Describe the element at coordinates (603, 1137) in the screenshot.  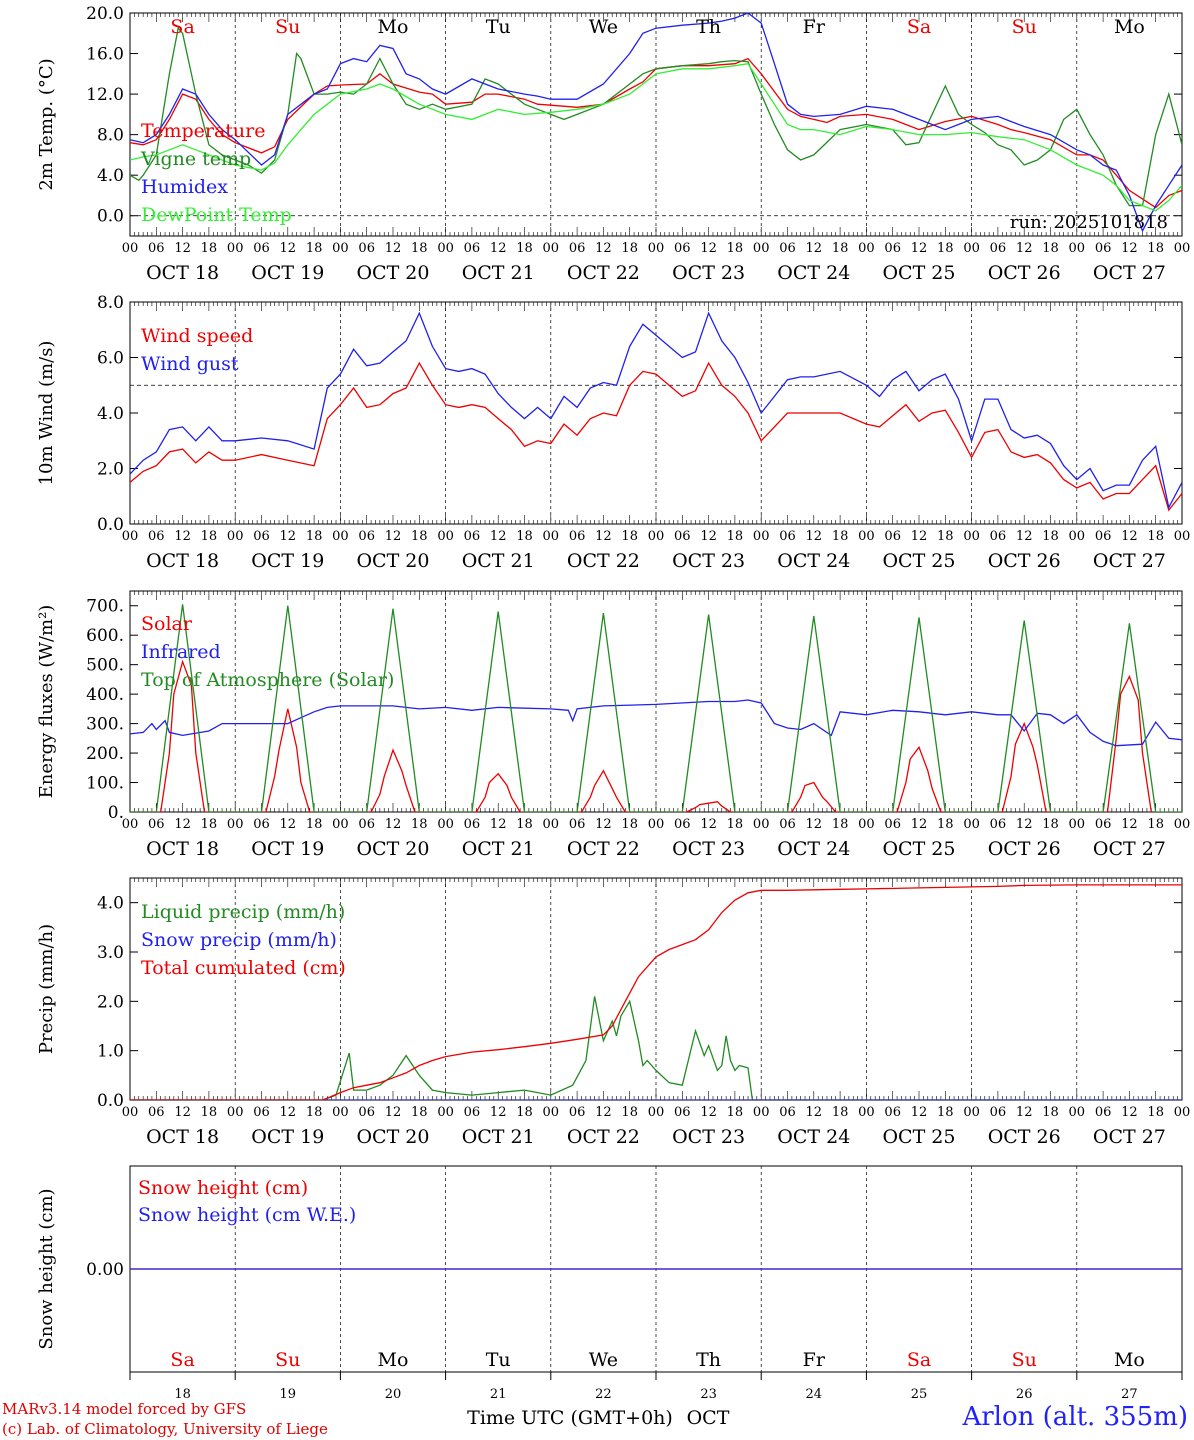
I see `precip-day-label: OCT 22` at that location.